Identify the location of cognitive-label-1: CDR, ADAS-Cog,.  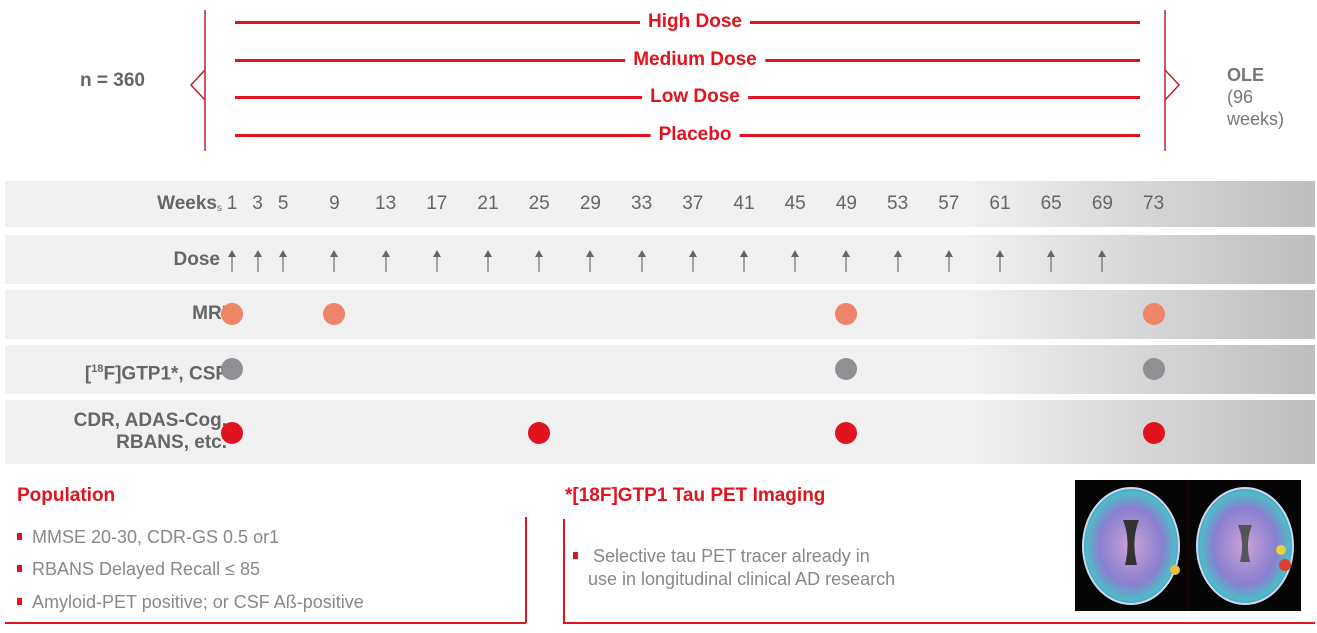
(150, 420).